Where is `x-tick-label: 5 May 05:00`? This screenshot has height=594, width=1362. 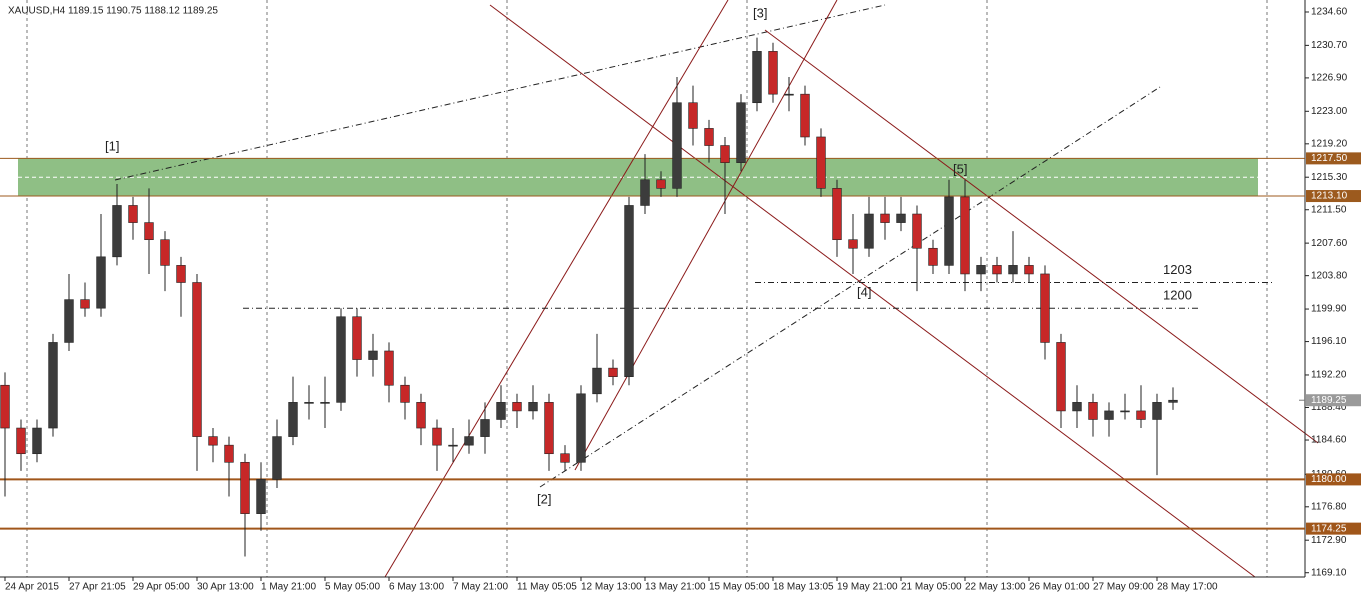 x-tick-label: 5 May 05:00 is located at coordinates (352, 587).